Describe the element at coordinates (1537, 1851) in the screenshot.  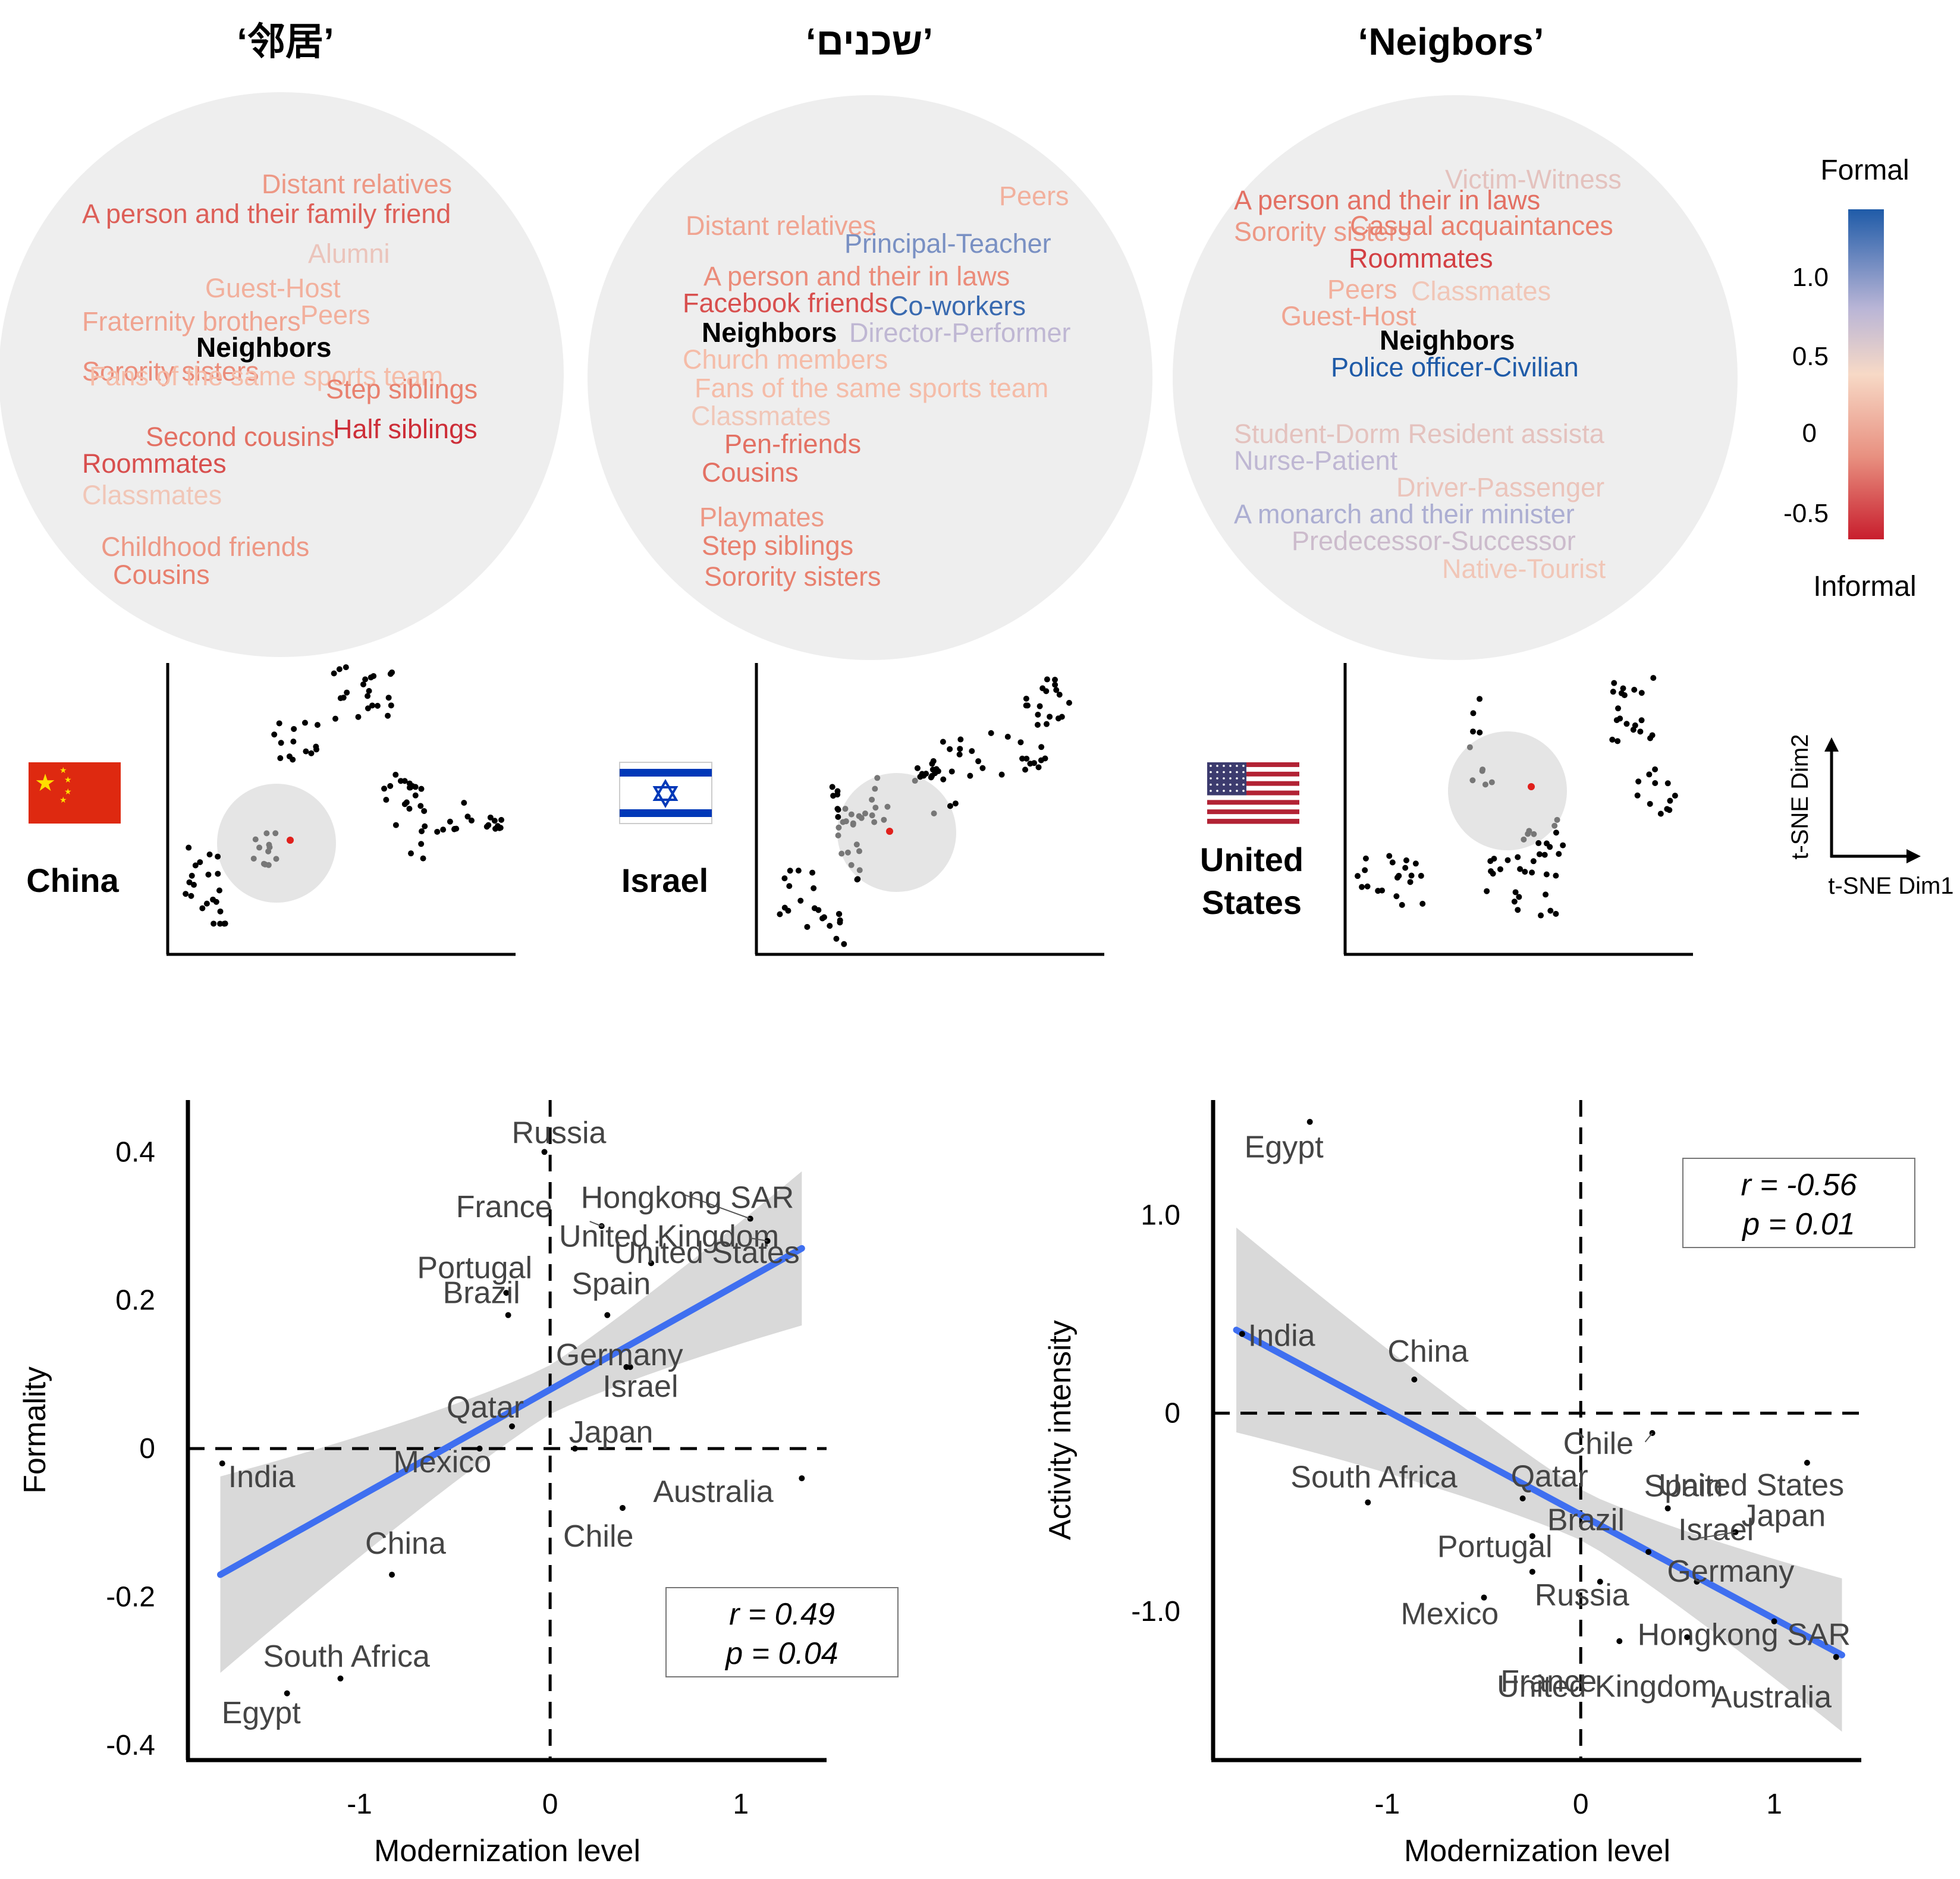
I see `x-axis-label: Modernization level` at that location.